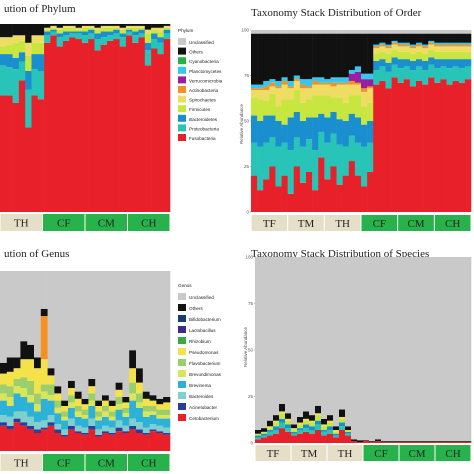  What do you see at coordinates (452, 224) in the screenshot?
I see `group-label: CH` at bounding box center [452, 224].